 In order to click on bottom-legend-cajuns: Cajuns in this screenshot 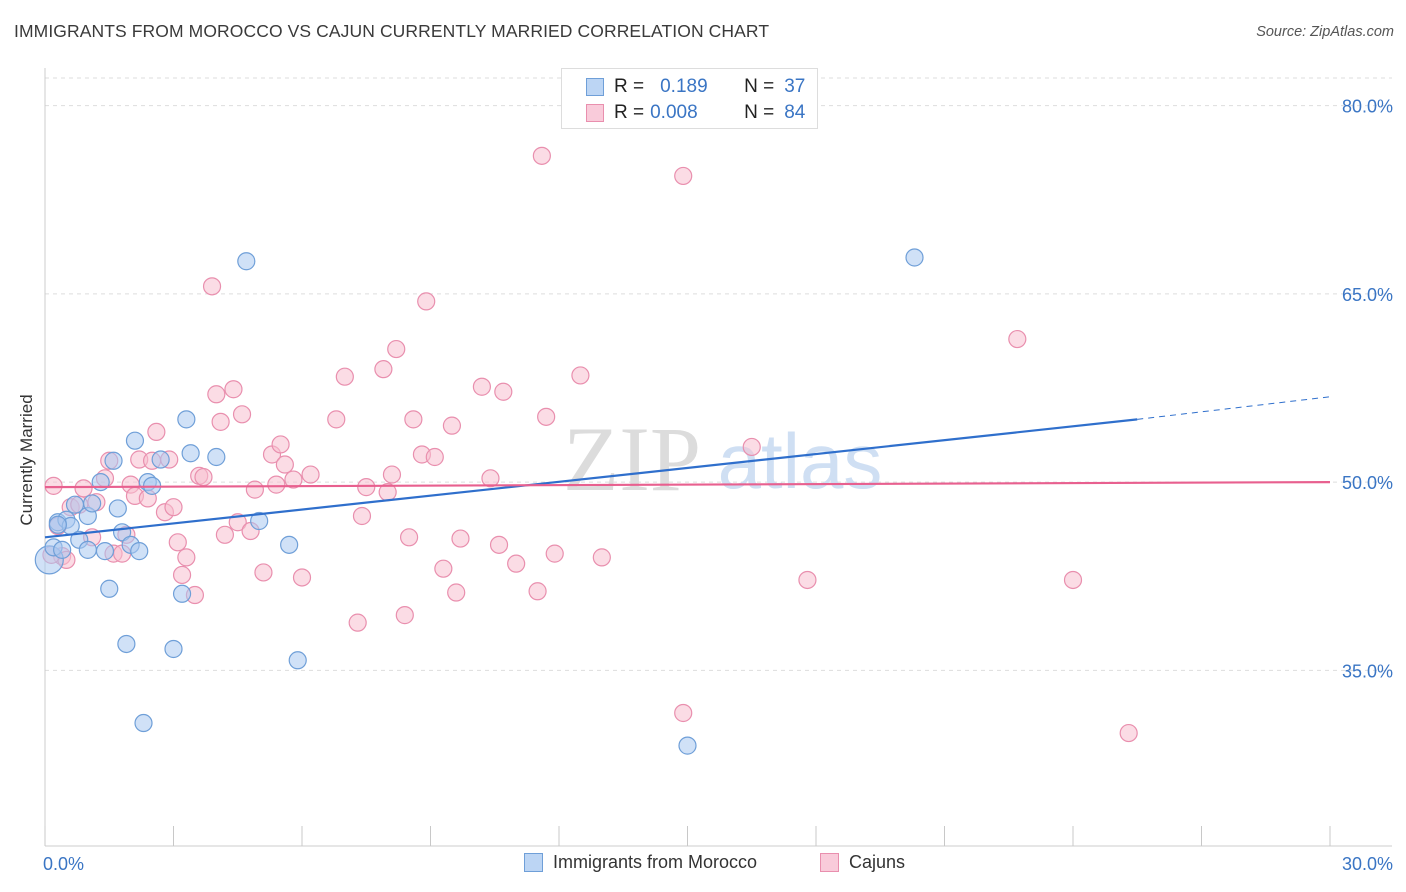, I will do `click(862, 862)`.